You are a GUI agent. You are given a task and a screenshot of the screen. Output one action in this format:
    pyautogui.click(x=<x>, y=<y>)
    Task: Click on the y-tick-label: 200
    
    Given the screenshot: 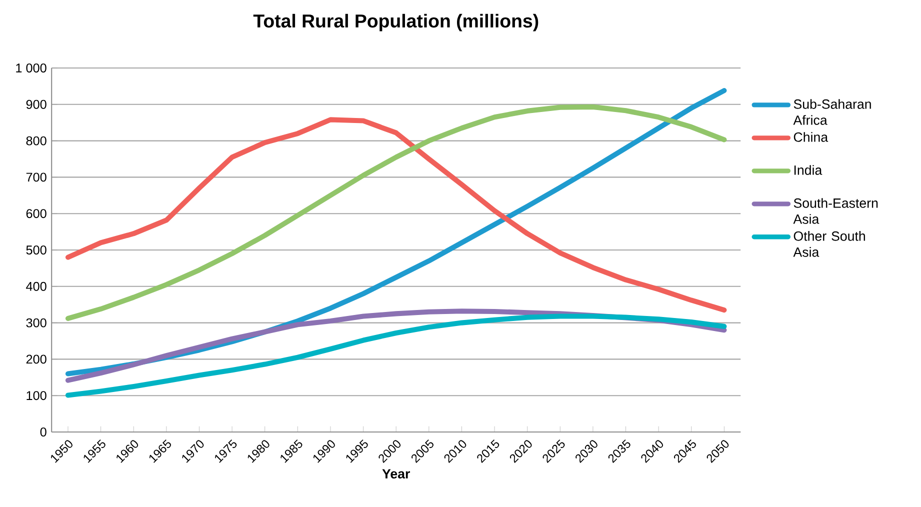 What is the action you would take?
    pyautogui.click(x=36, y=359)
    